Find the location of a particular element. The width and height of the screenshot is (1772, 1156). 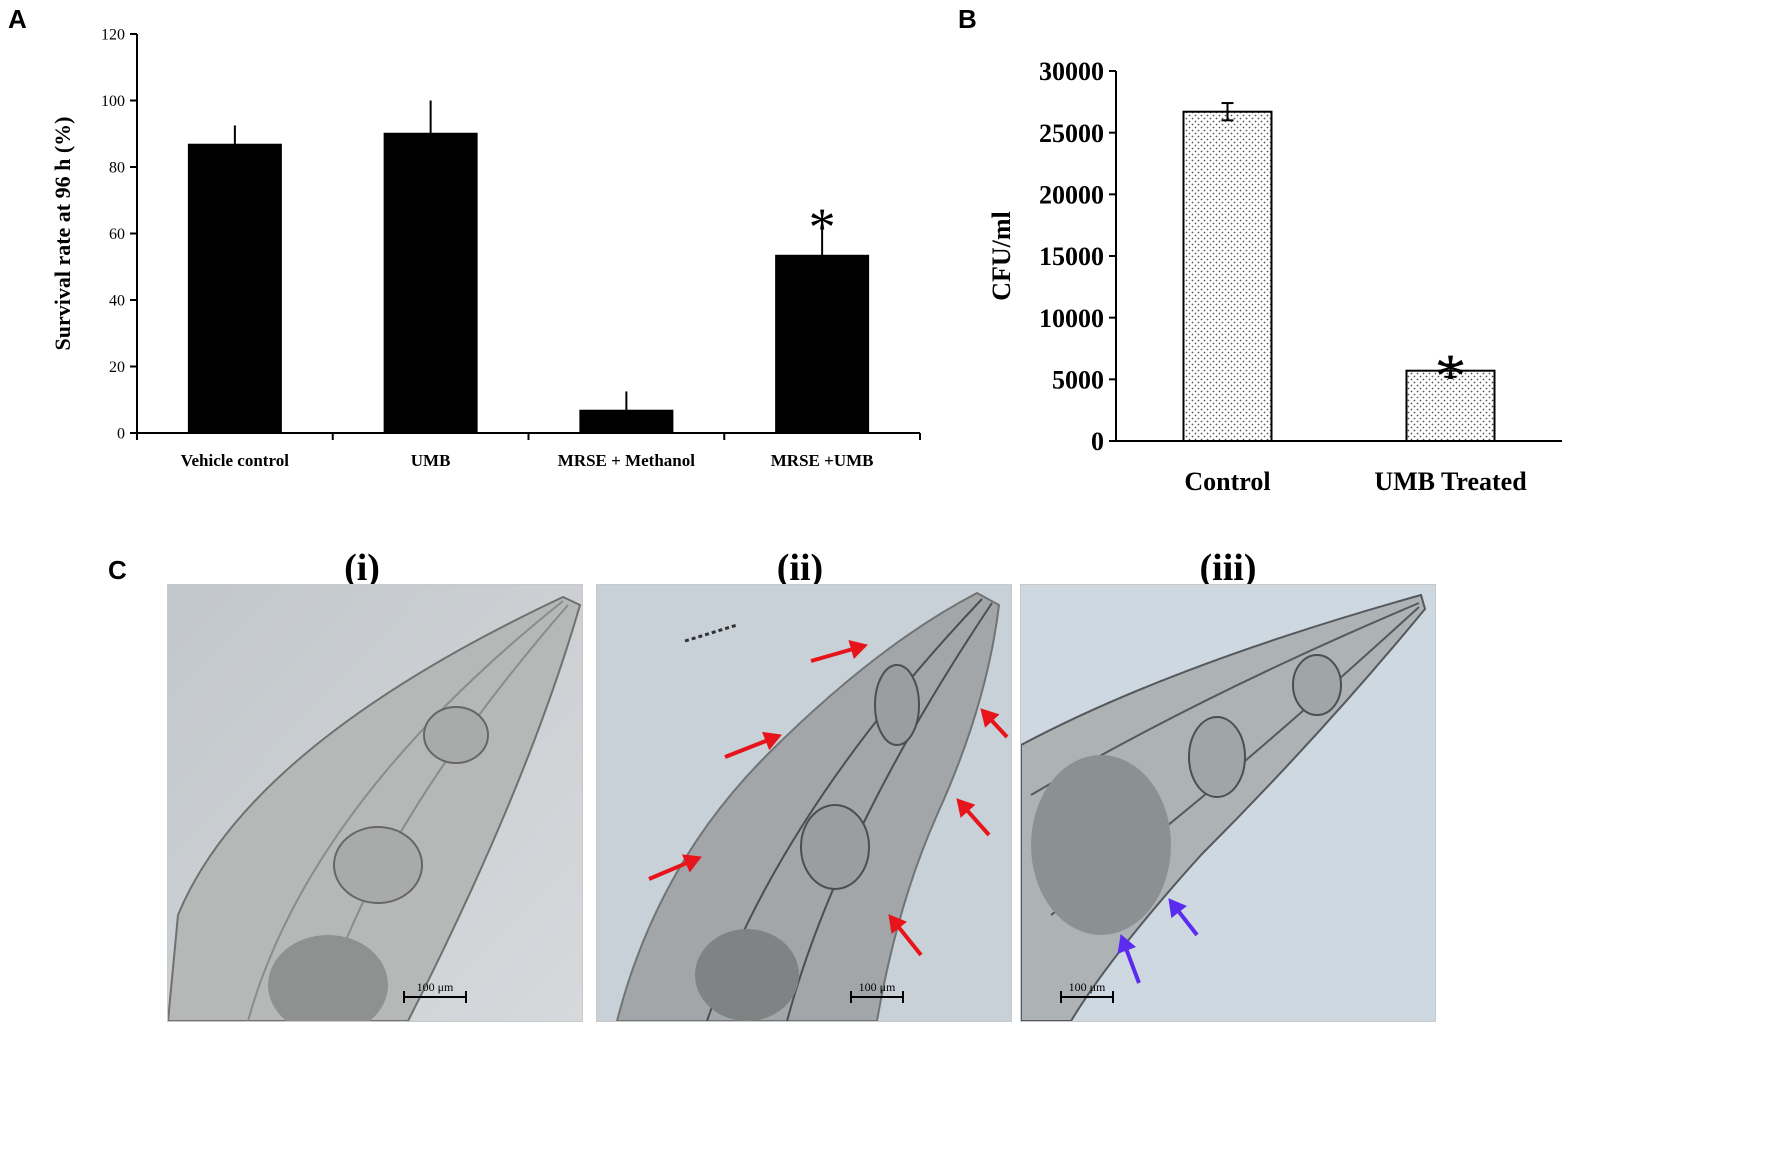

red-arrows is located at coordinates (828, 798).